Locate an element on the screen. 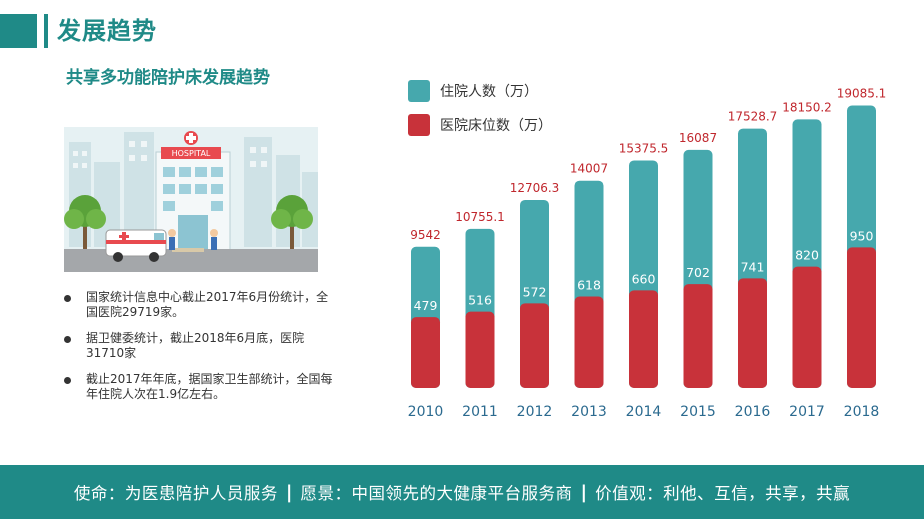 The width and height of the screenshot is (924, 519). bullet-text: 据卫健委统计，截止2018年6月底，医院31710家 is located at coordinates (195, 345).